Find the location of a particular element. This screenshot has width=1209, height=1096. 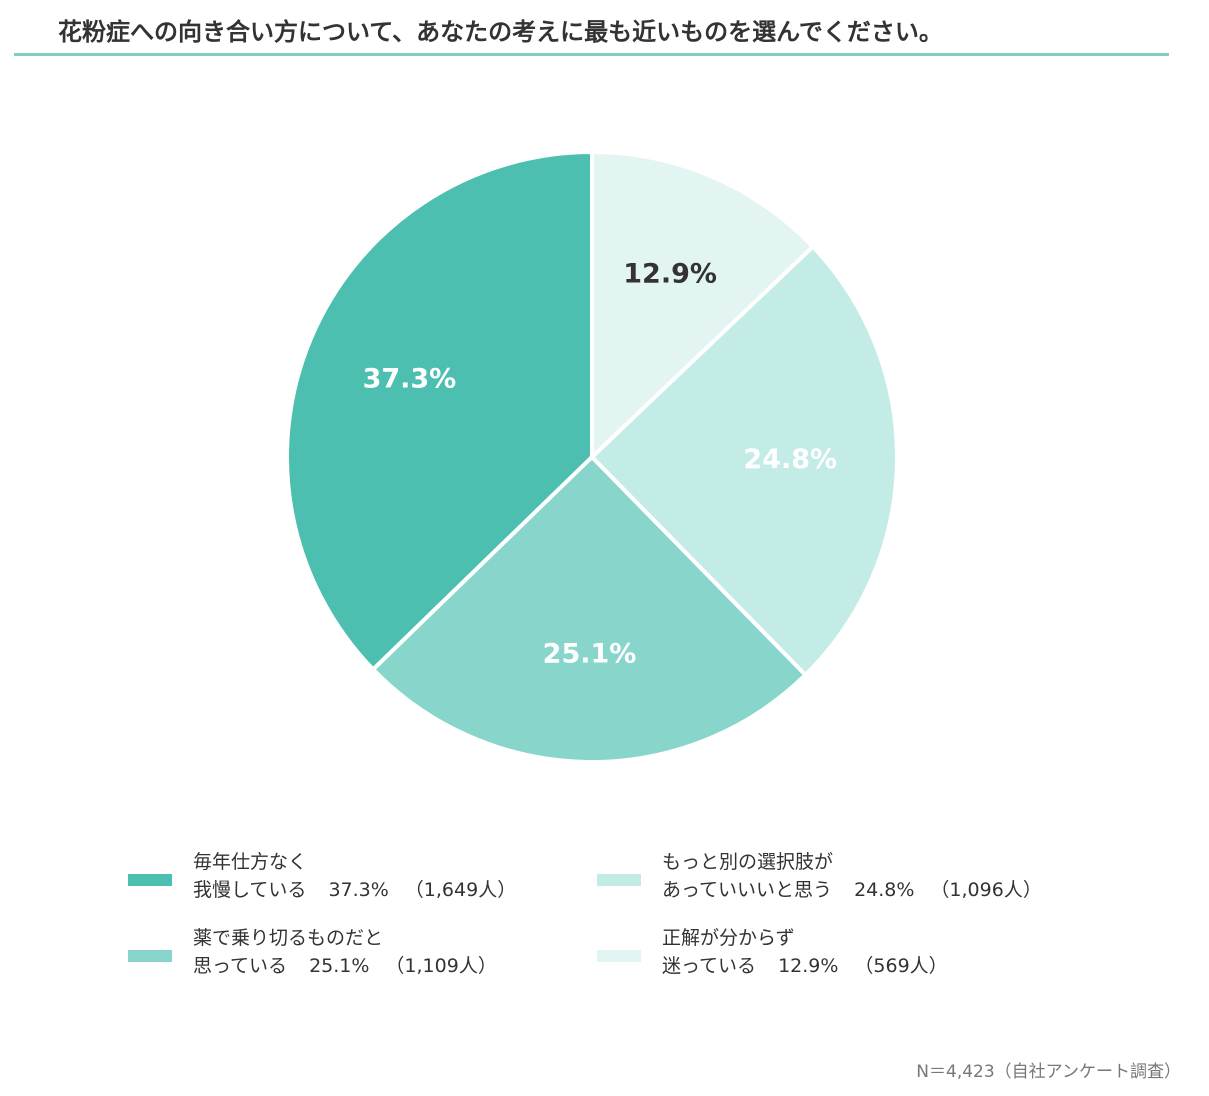

slice-label: 24.8% is located at coordinates (790, 459).